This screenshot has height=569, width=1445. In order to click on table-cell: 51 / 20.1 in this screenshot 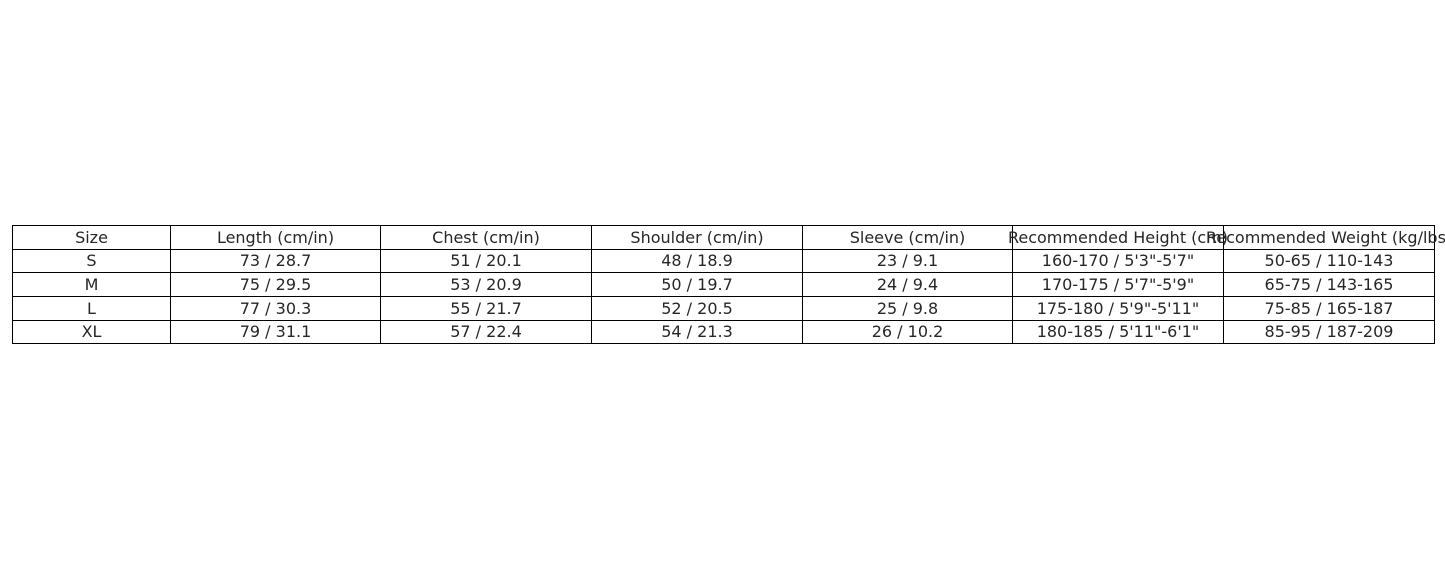, I will do `click(486, 261)`.